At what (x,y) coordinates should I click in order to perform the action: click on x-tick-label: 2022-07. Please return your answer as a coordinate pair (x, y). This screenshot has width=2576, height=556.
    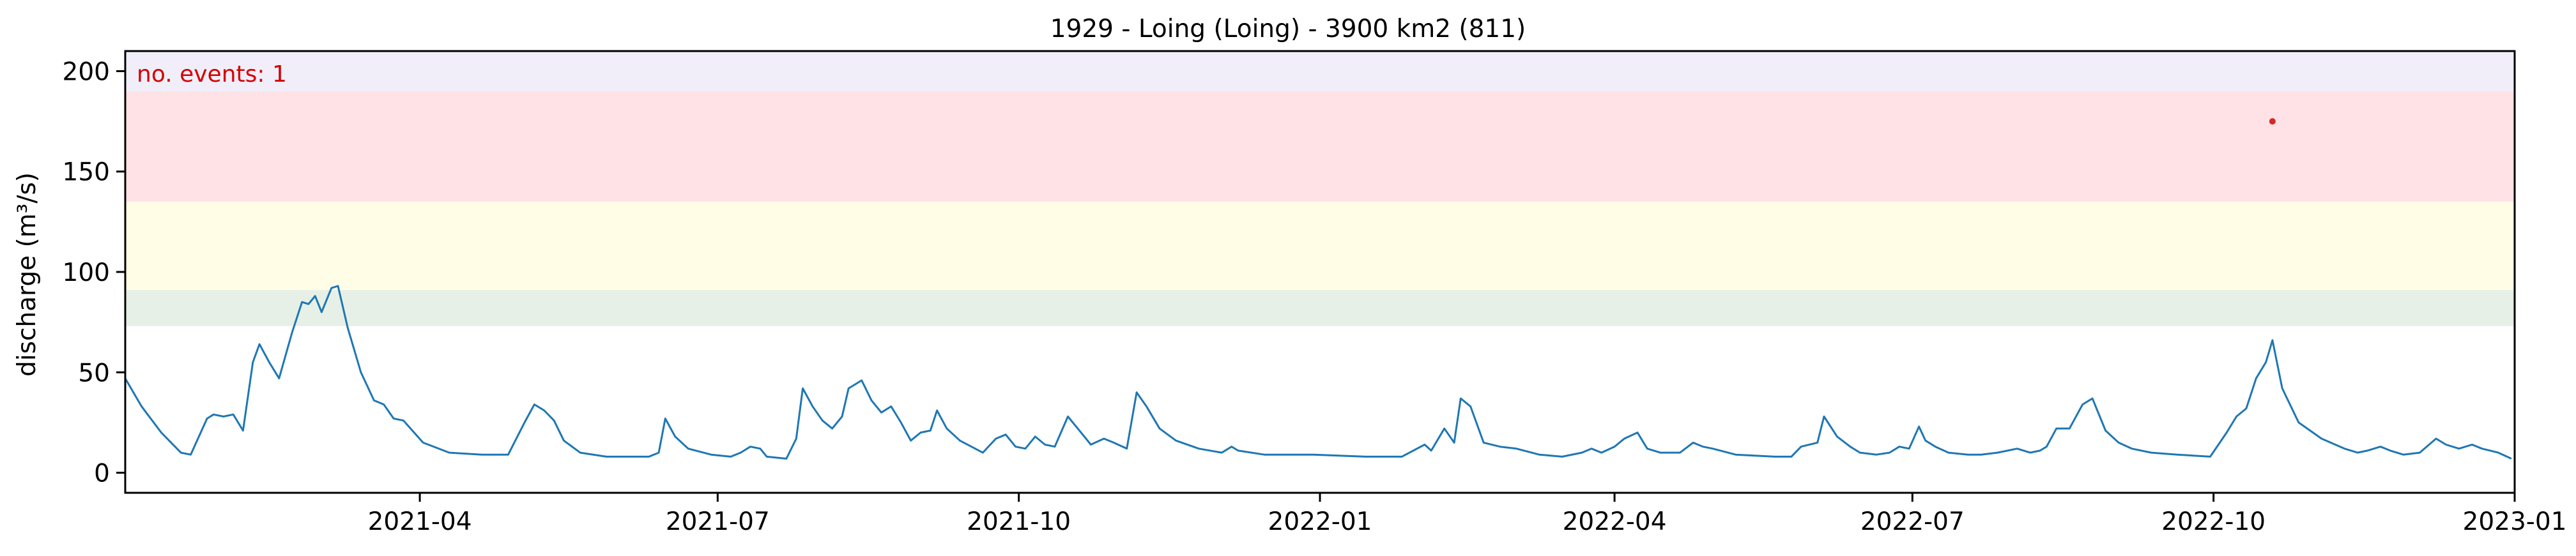
    Looking at the image, I should click on (1912, 521).